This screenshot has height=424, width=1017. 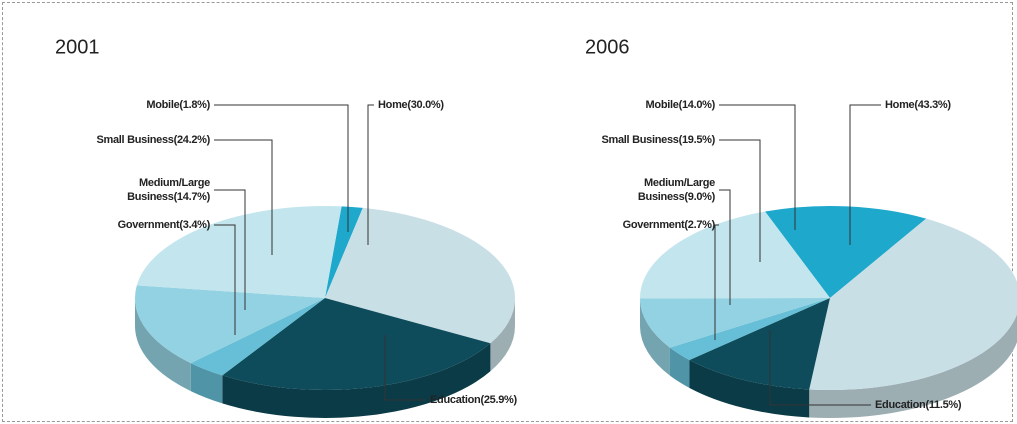 I want to click on slice-label: Government(2.7%), so click(x=669, y=225).